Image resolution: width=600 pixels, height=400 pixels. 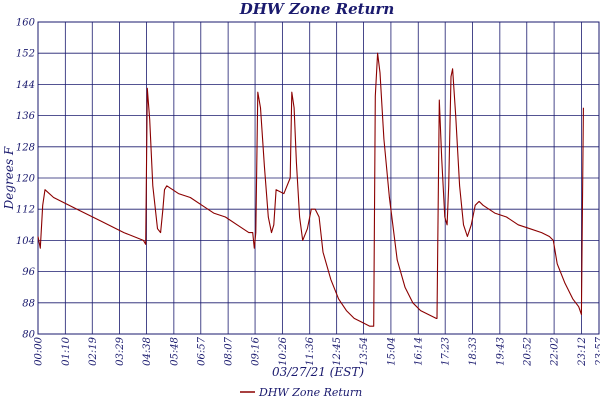 I want to click on y-tick-label: 104, so click(x=25, y=241).